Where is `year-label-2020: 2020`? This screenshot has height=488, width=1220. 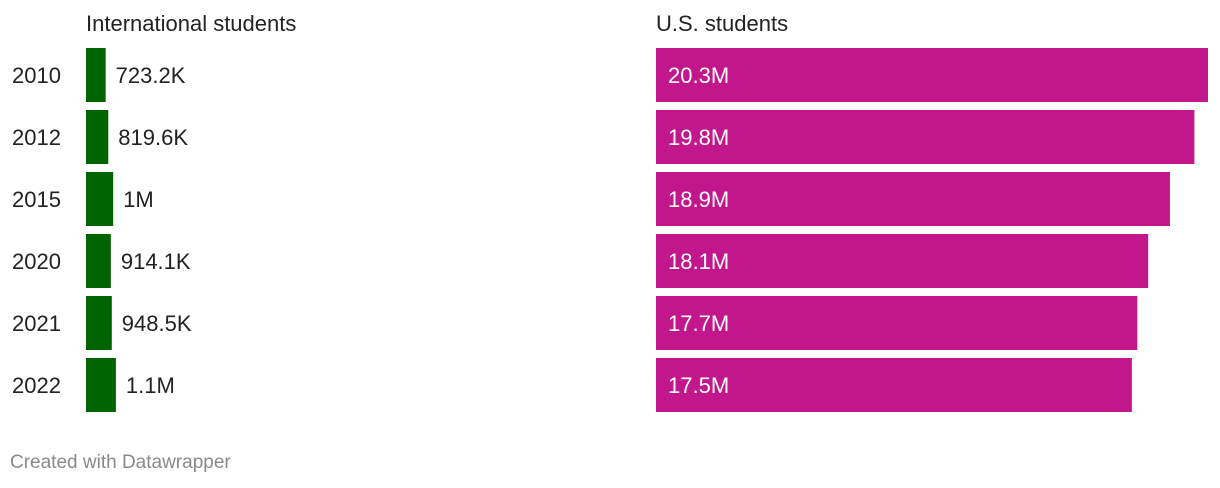
year-label-2020: 2020 is located at coordinates (36, 261).